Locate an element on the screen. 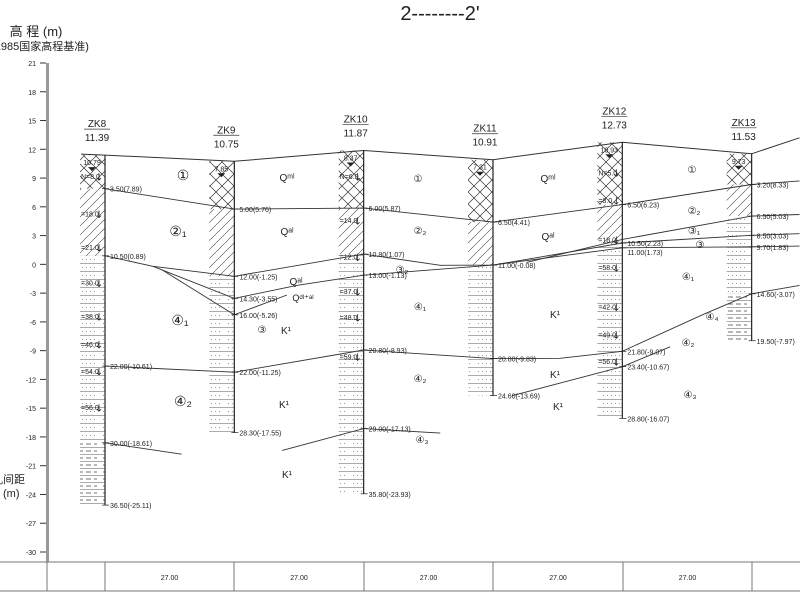 Image resolution: width=800 pixels, height=593 pixels. boundary-label: 14.60(-3.07) is located at coordinates (776, 295).